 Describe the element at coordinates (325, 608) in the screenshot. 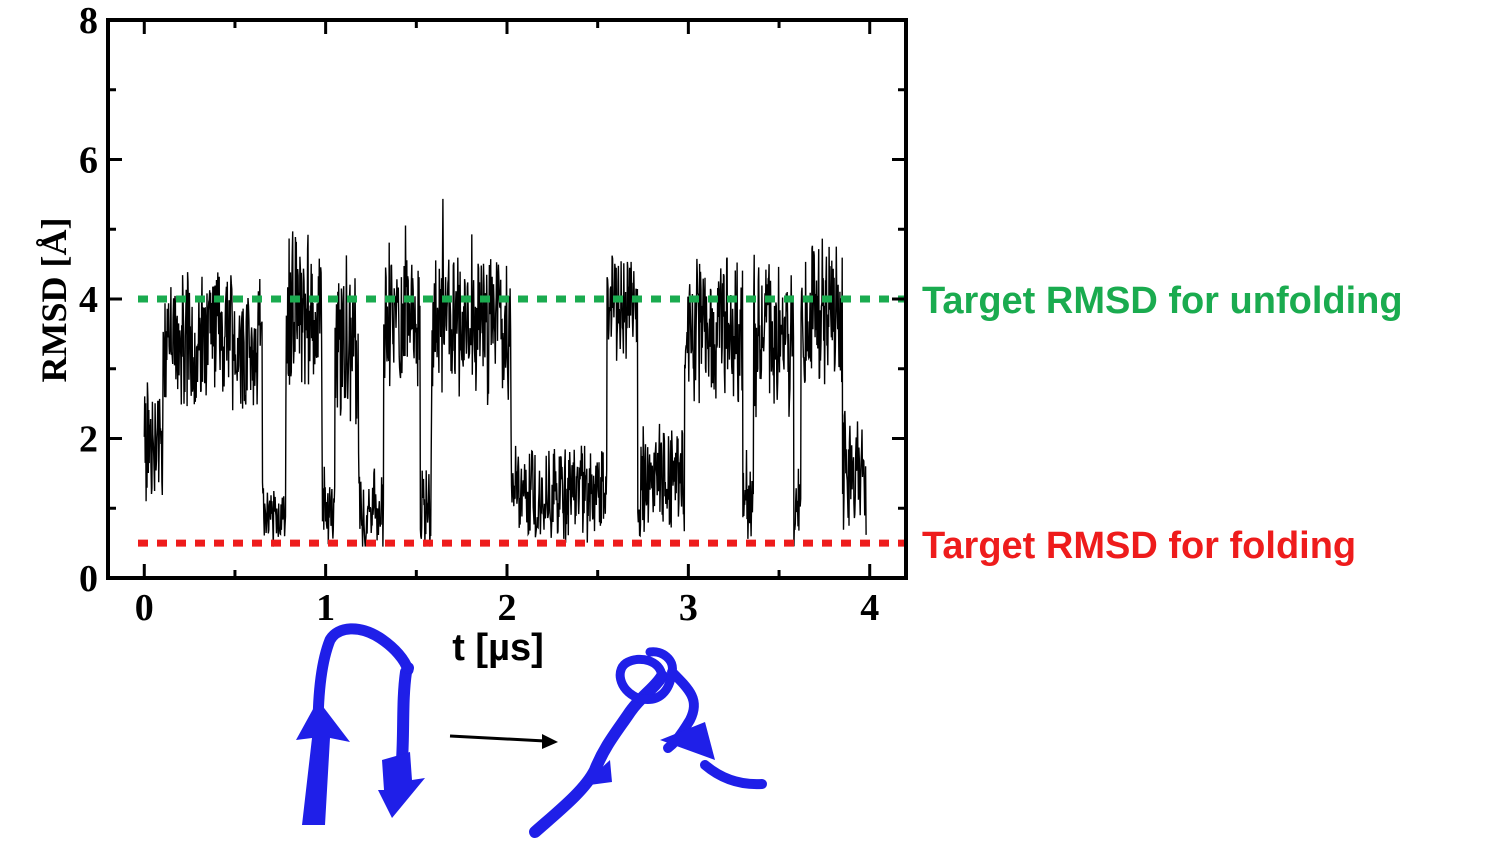

I see `x-tick-label: 1` at that location.